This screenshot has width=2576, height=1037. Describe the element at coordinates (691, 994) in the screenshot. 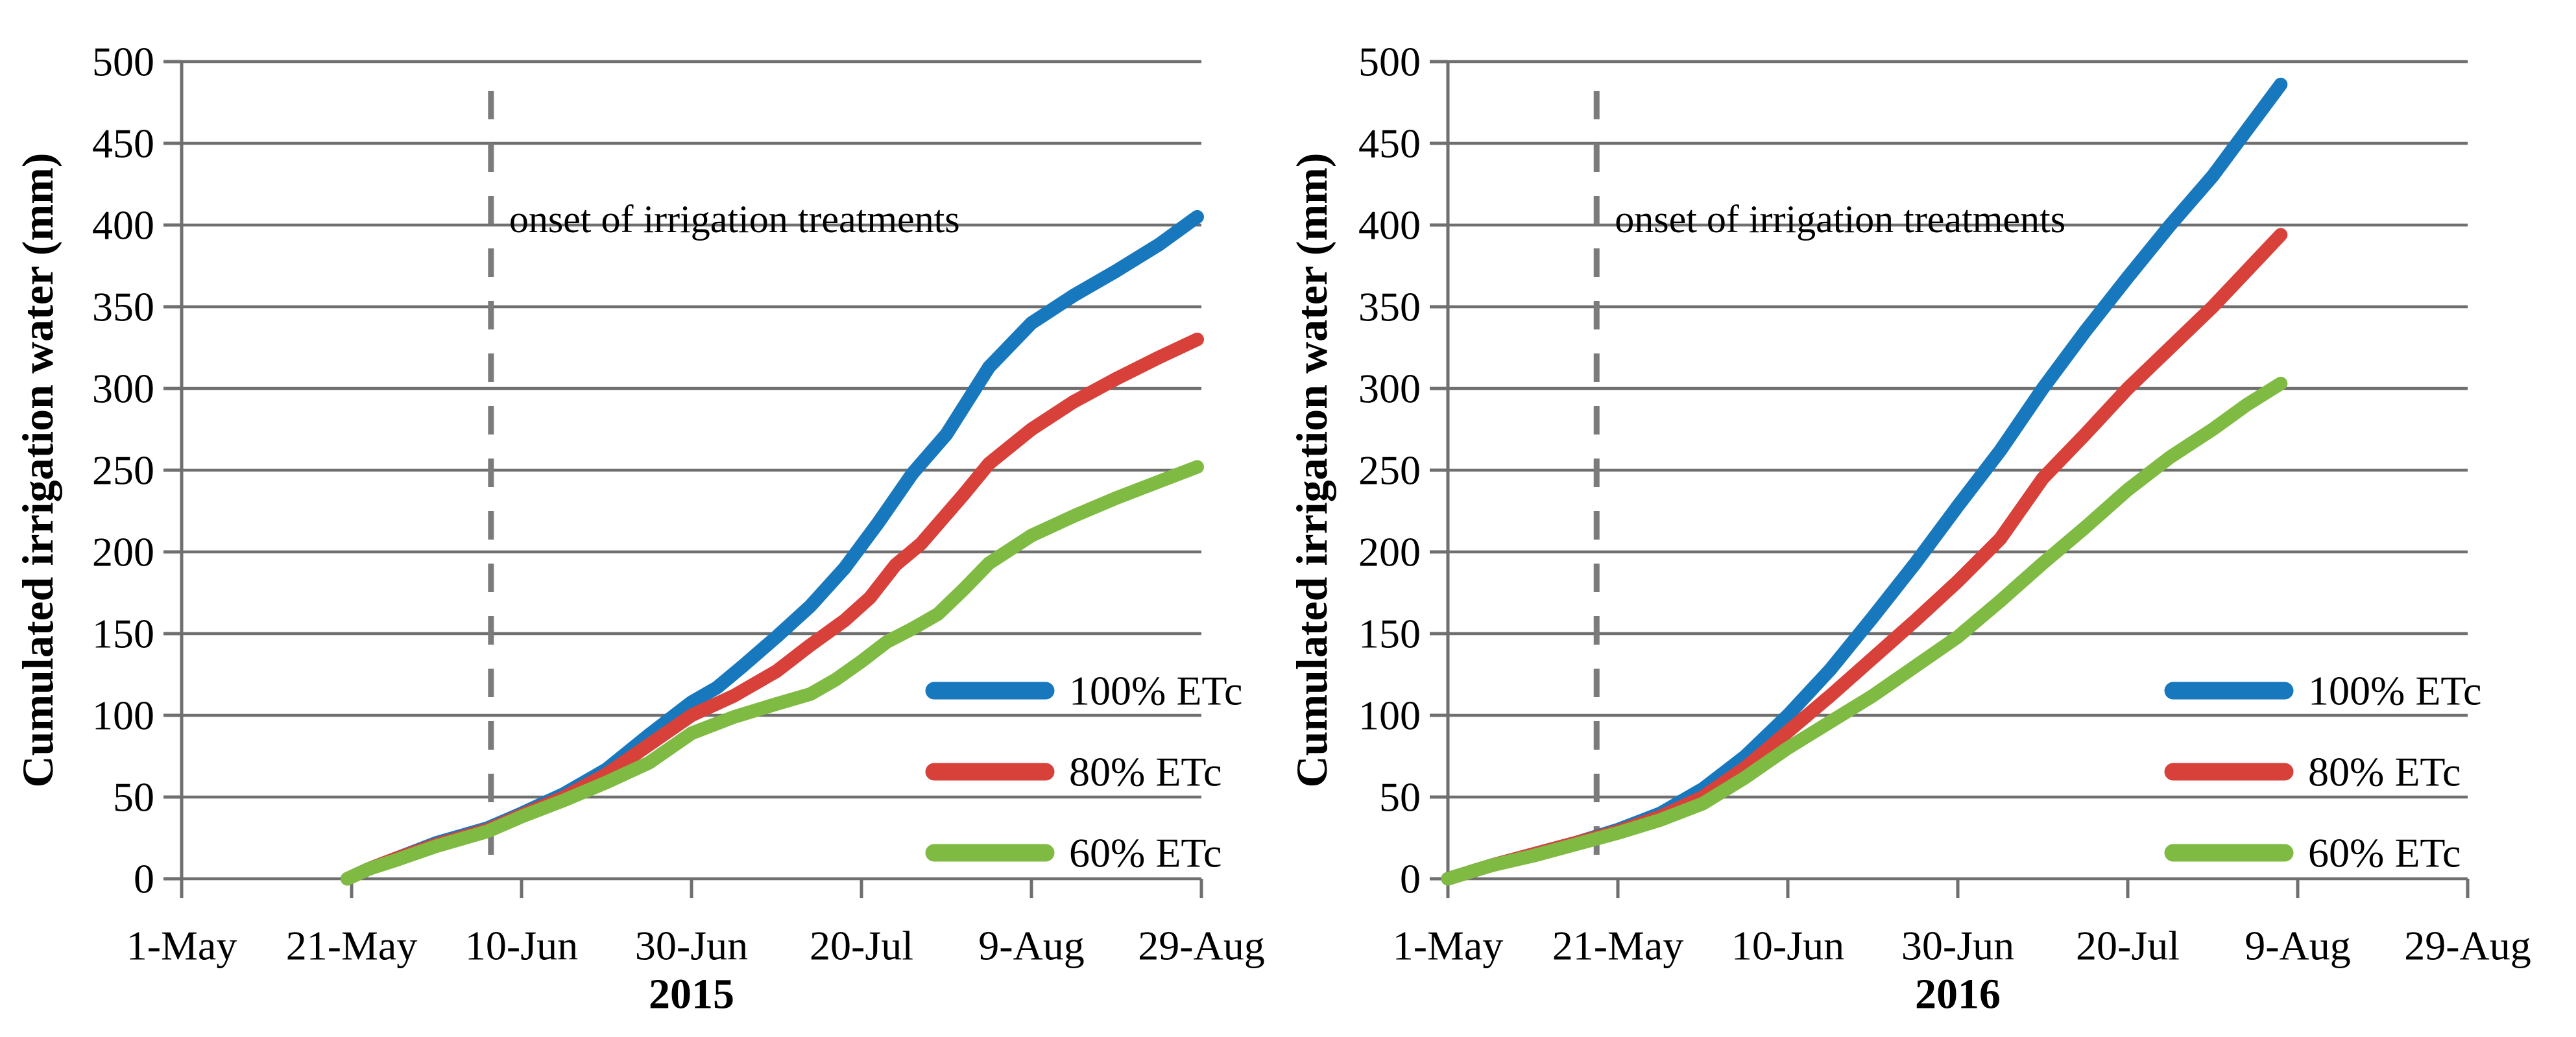

I see `year-label-2015: 2015` at that location.